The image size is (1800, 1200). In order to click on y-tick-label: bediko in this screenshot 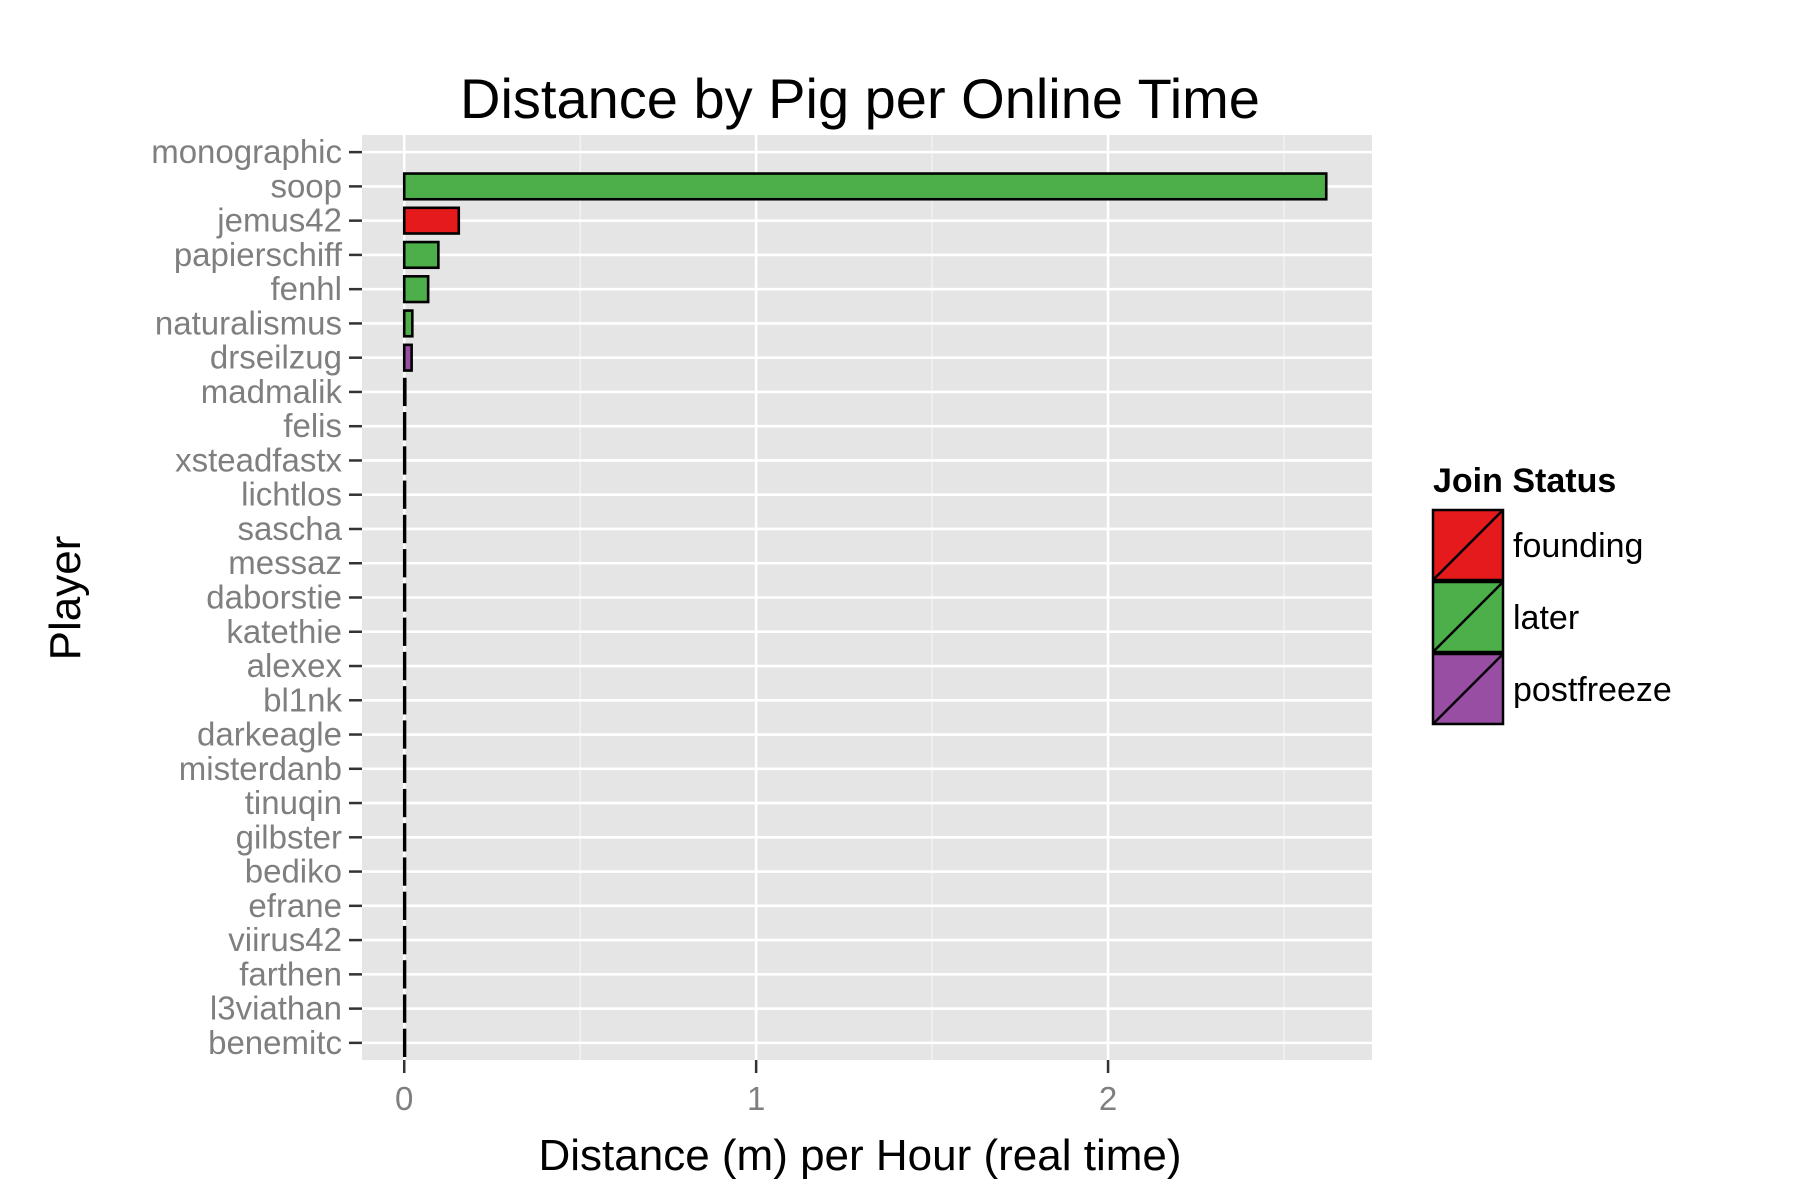, I will do `click(293, 871)`.